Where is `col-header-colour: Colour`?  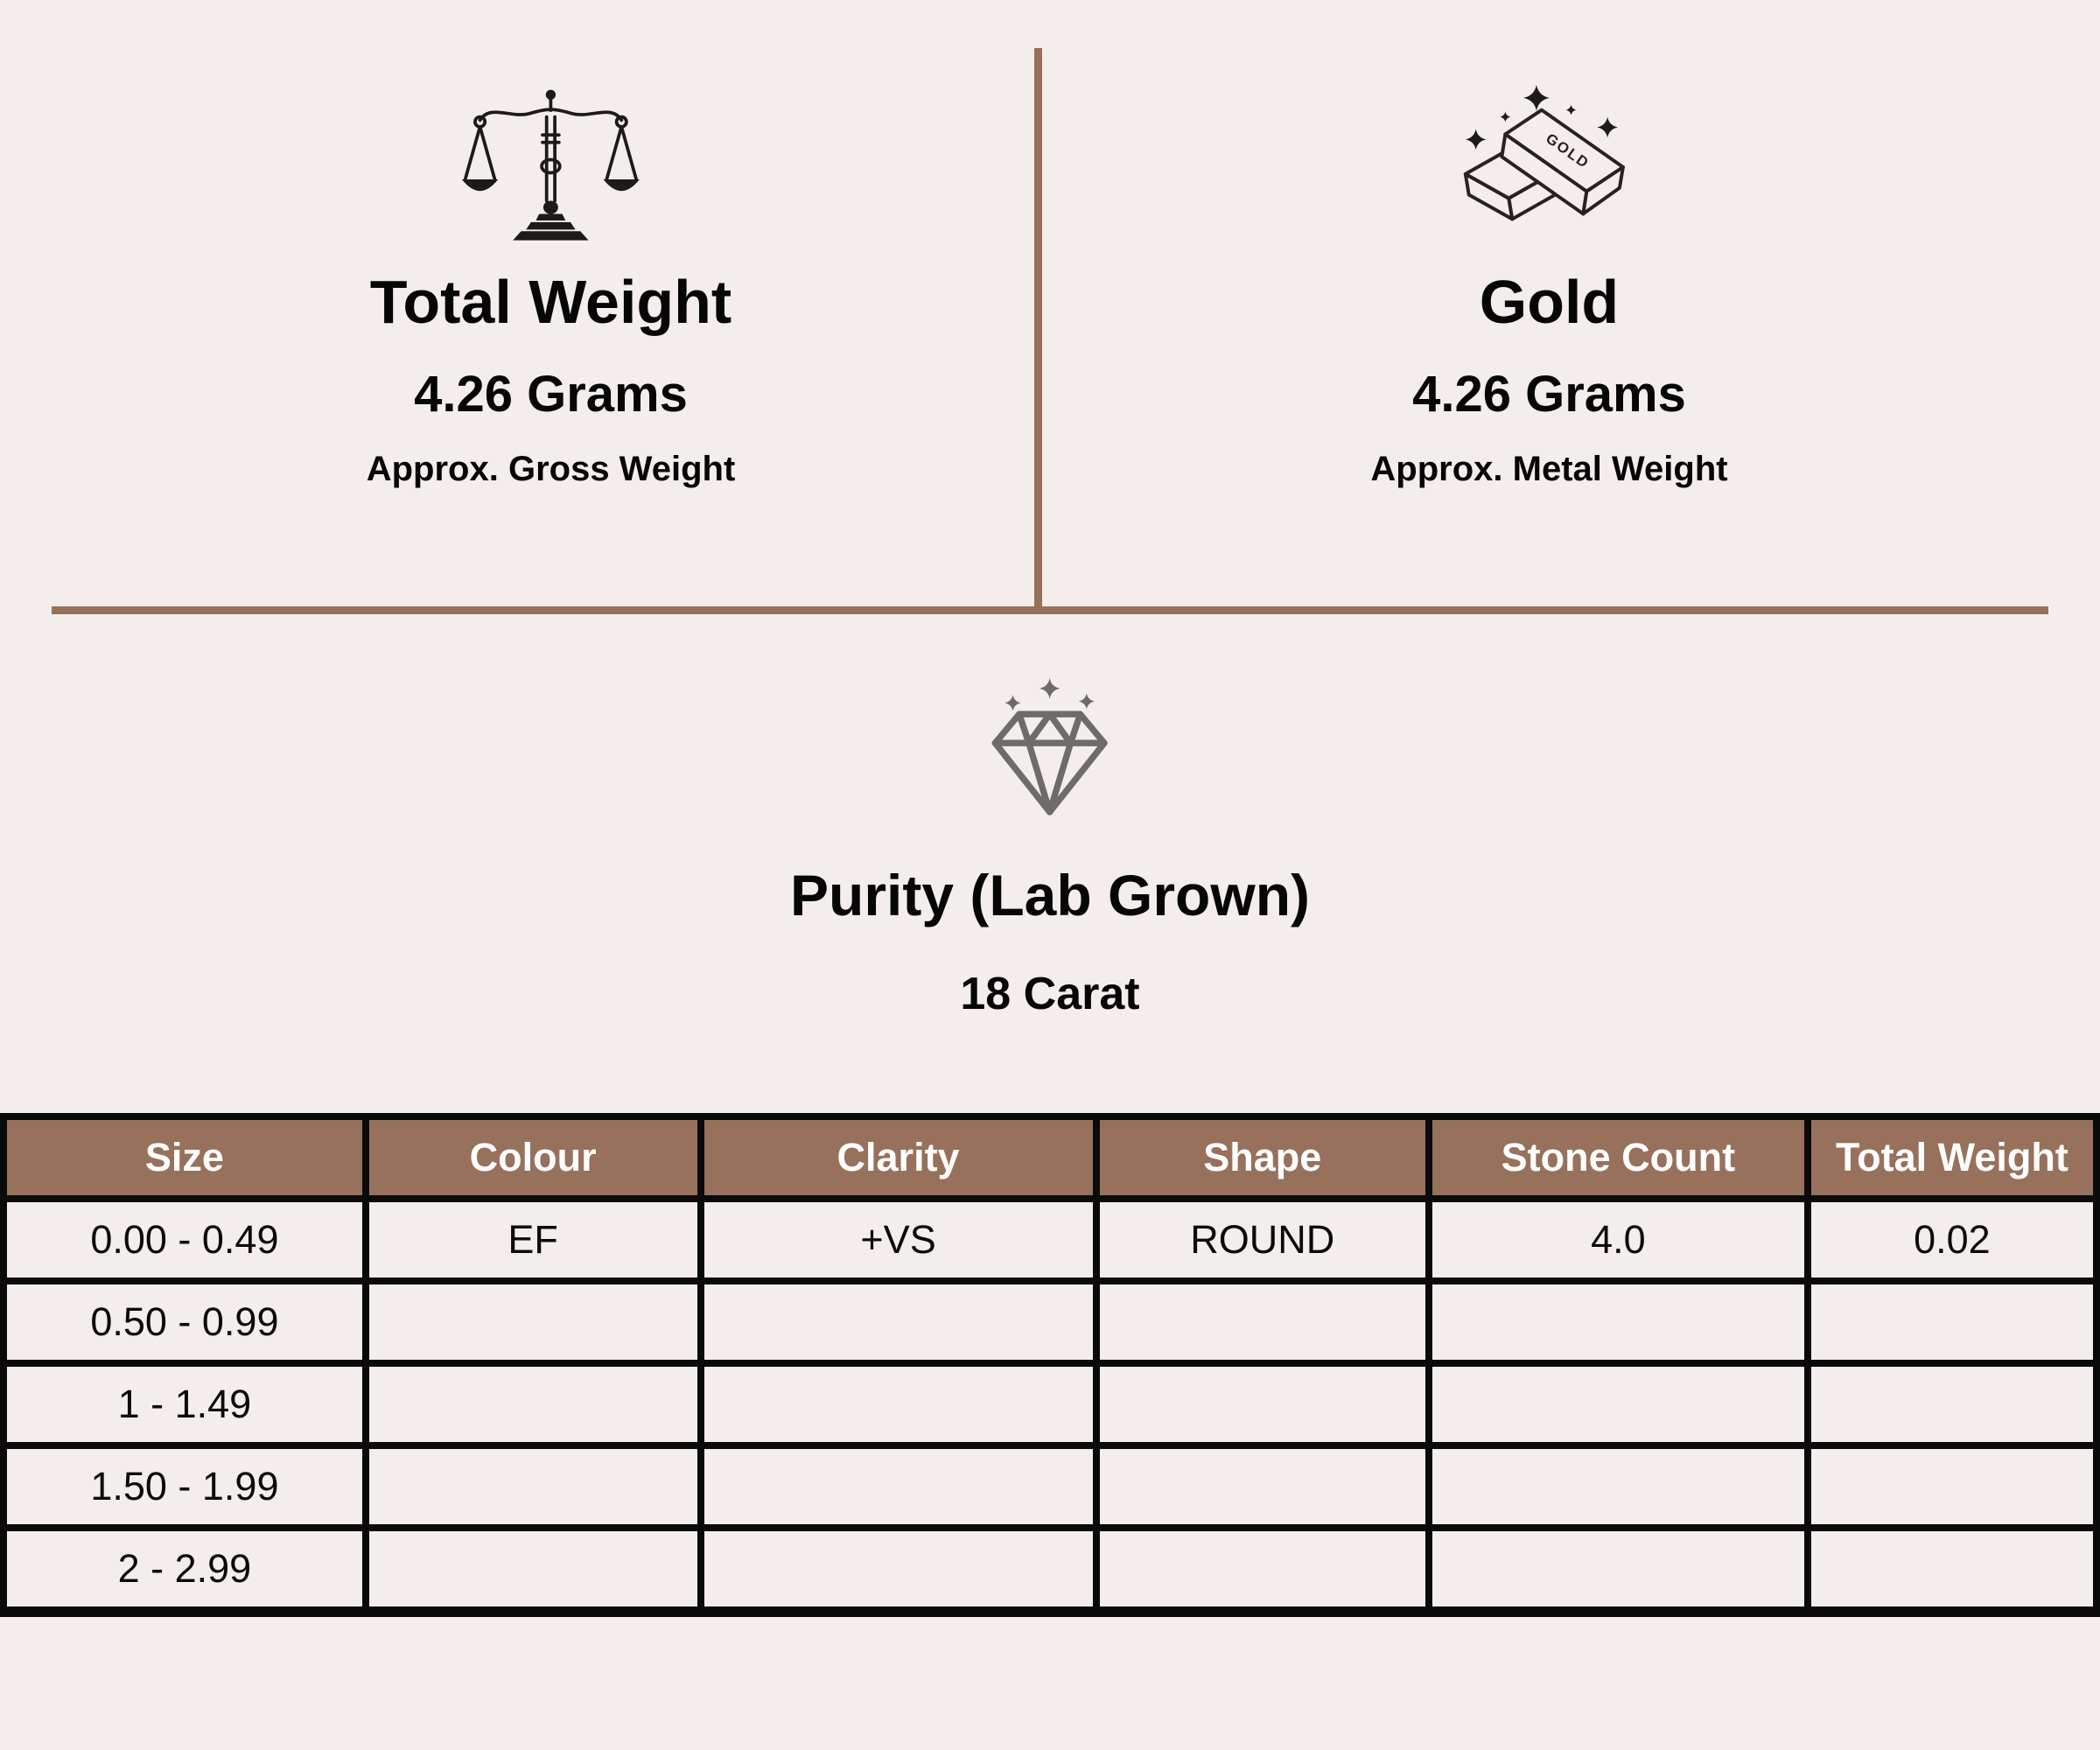 col-header-colour: Colour is located at coordinates (532, 1157).